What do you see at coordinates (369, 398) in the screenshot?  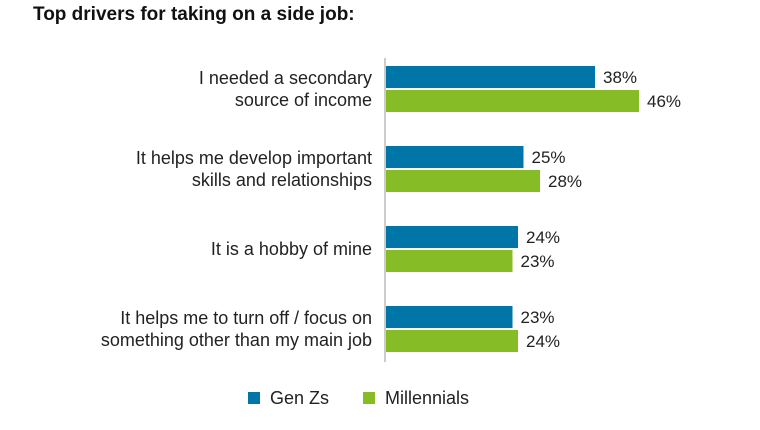 I see `legend-swatch-millennials` at bounding box center [369, 398].